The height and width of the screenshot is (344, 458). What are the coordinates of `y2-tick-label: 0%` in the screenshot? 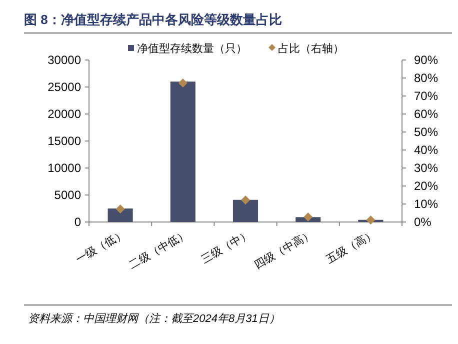 It's located at (423, 222).